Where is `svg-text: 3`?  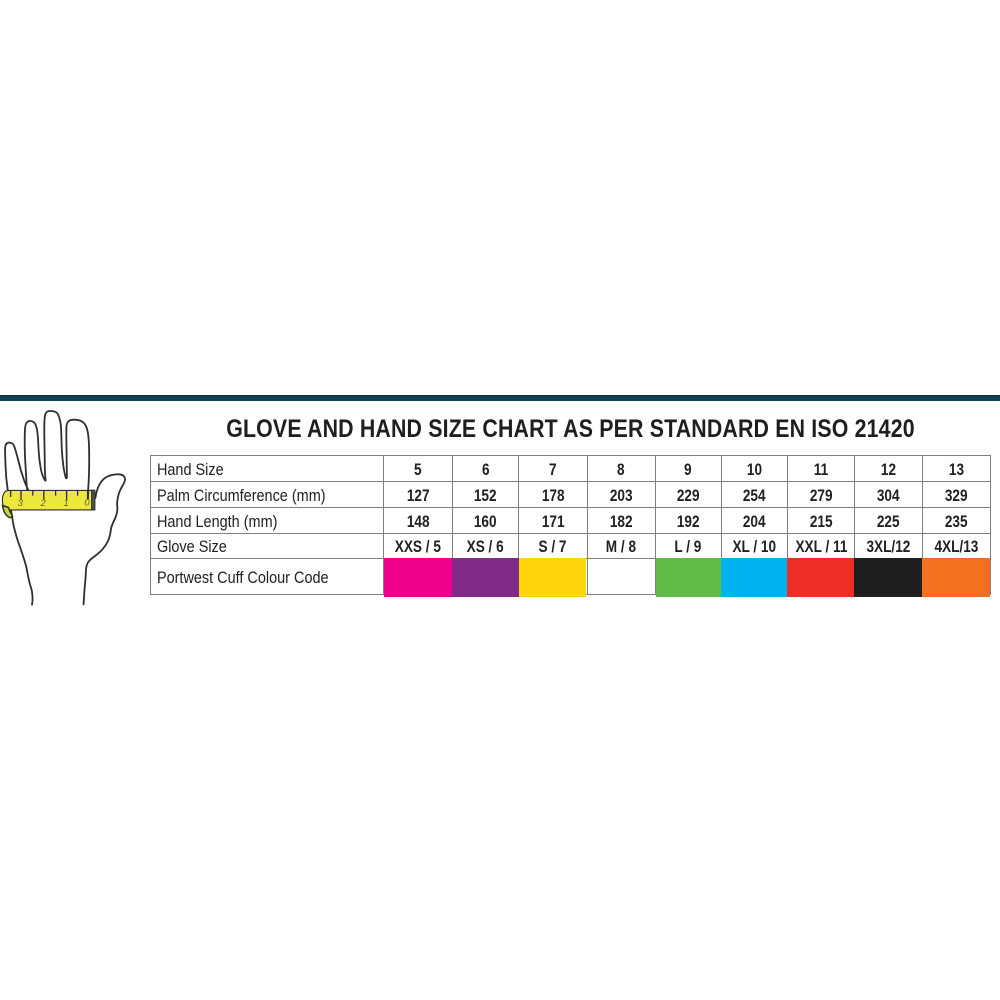
svg-text: 3 is located at coordinates (21, 503).